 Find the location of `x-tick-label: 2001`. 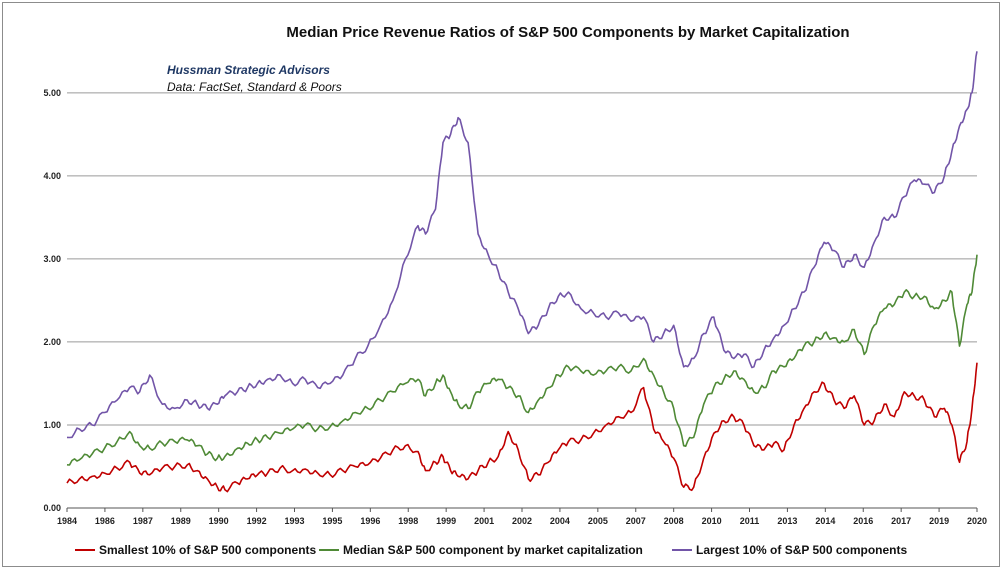

x-tick-label: 2001 is located at coordinates (484, 521).